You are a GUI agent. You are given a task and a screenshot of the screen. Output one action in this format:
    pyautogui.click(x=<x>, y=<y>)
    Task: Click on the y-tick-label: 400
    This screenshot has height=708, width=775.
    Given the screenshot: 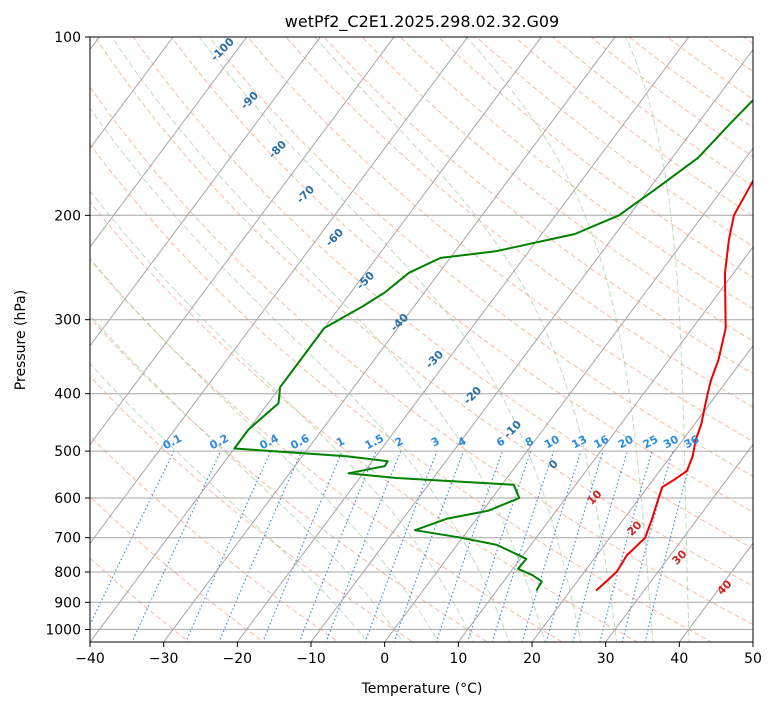 What is the action you would take?
    pyautogui.click(x=67, y=395)
    